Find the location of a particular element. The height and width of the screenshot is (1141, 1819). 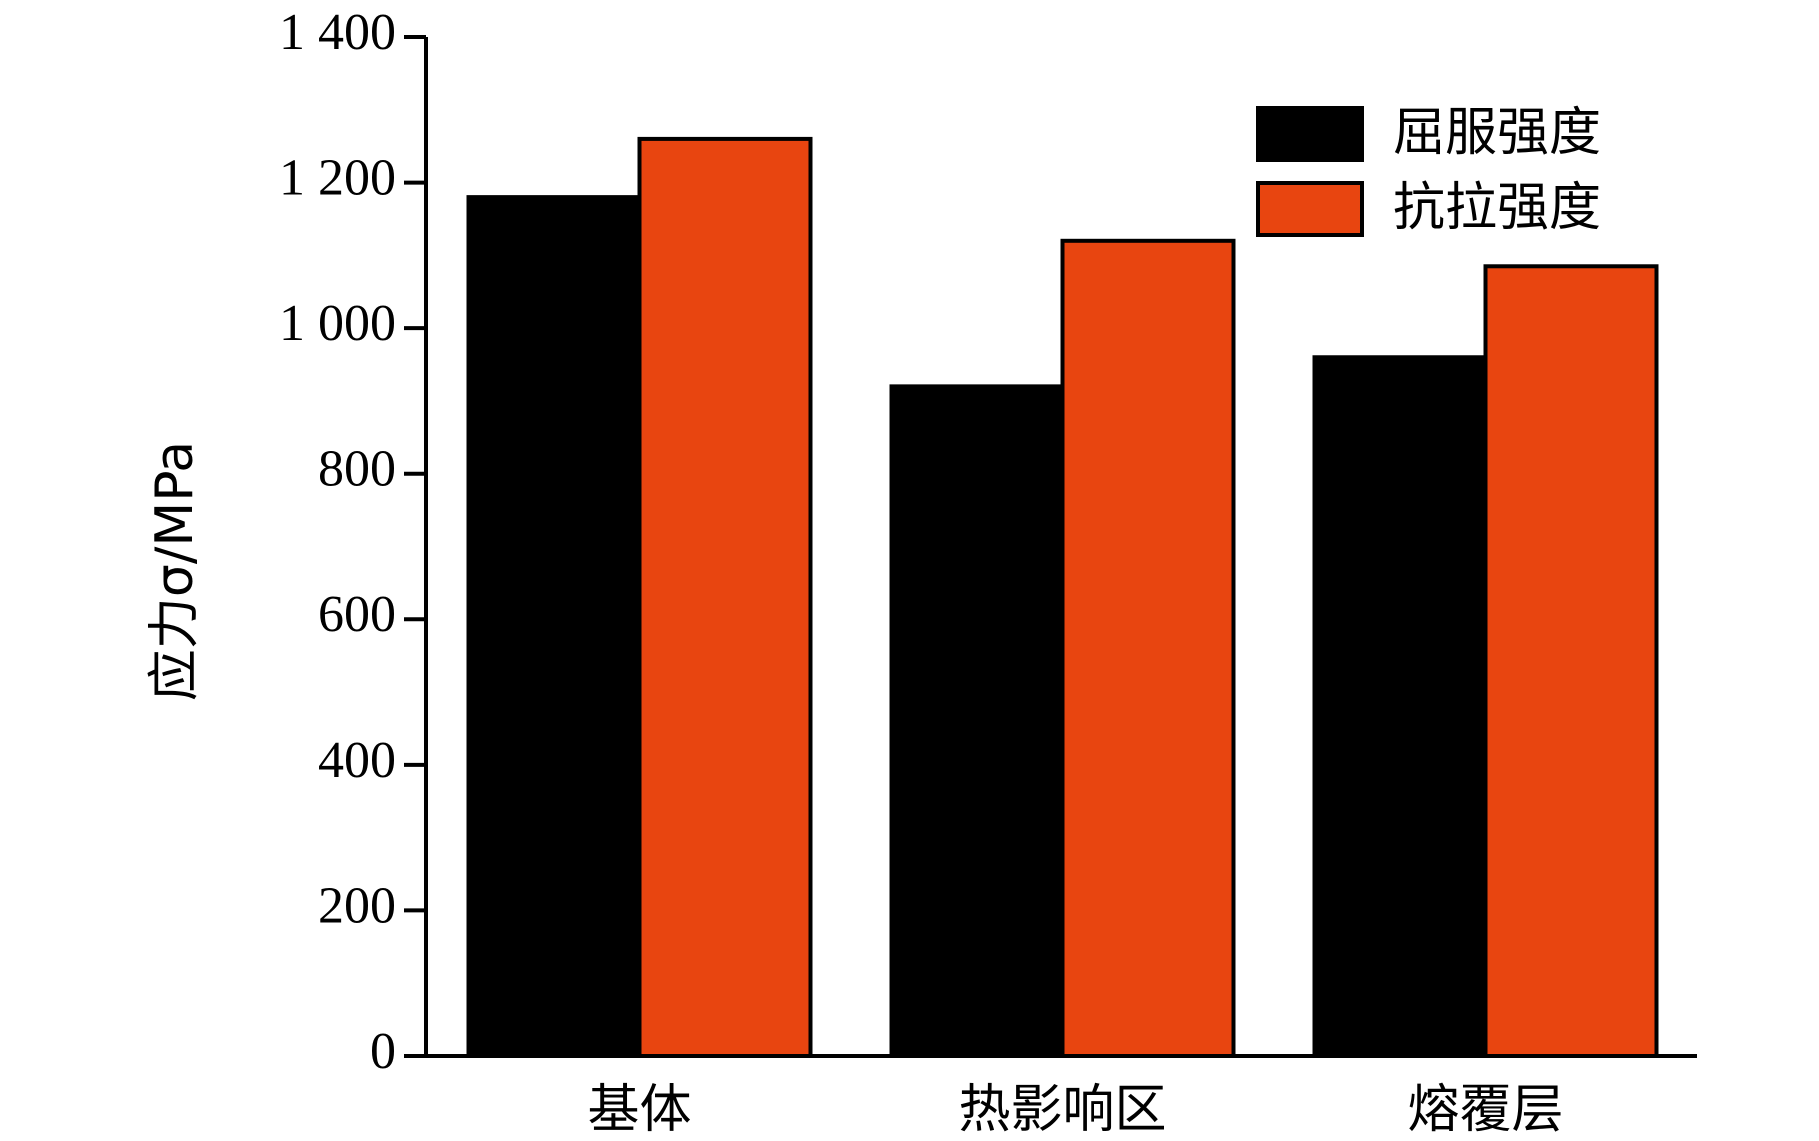

y-tick-label: 0 is located at coordinates (383, 1051).